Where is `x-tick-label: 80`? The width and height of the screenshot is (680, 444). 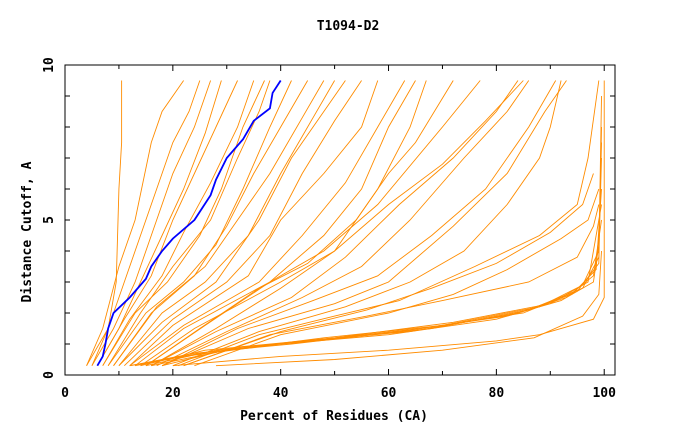 x-tick-label: 80 is located at coordinates (497, 393).